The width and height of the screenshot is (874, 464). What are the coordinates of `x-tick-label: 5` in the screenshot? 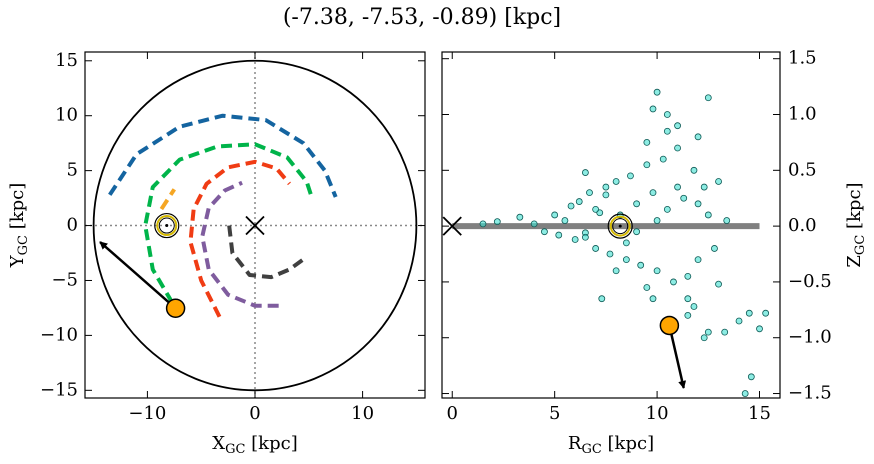 It's located at (554, 413).